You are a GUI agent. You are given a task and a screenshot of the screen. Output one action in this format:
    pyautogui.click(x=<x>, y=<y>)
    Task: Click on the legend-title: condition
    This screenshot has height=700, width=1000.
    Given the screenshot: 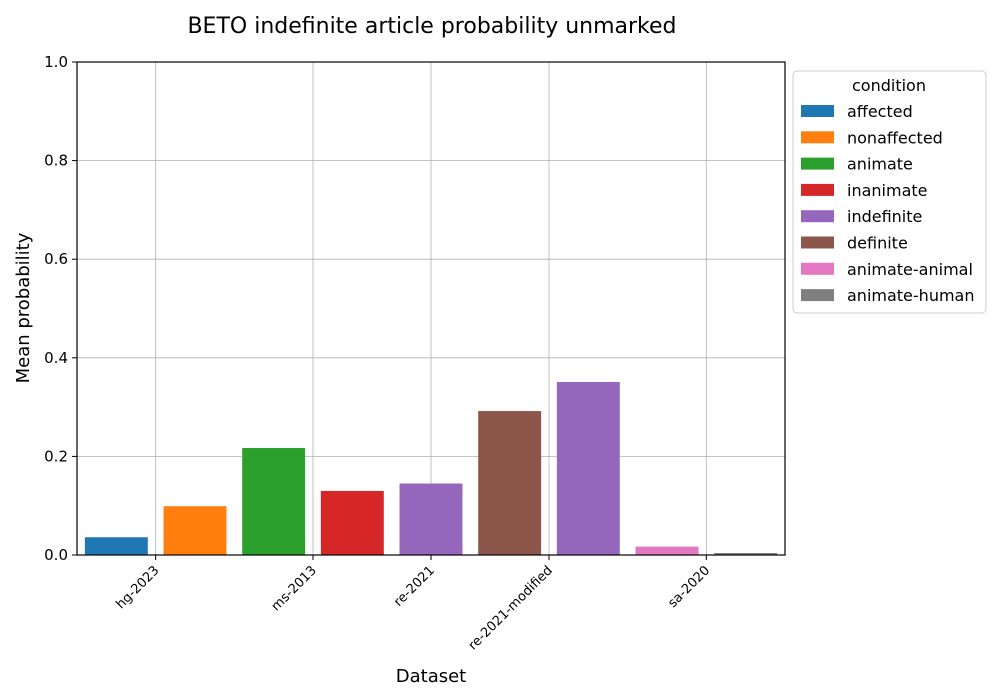 What is the action you would take?
    pyautogui.click(x=889, y=85)
    